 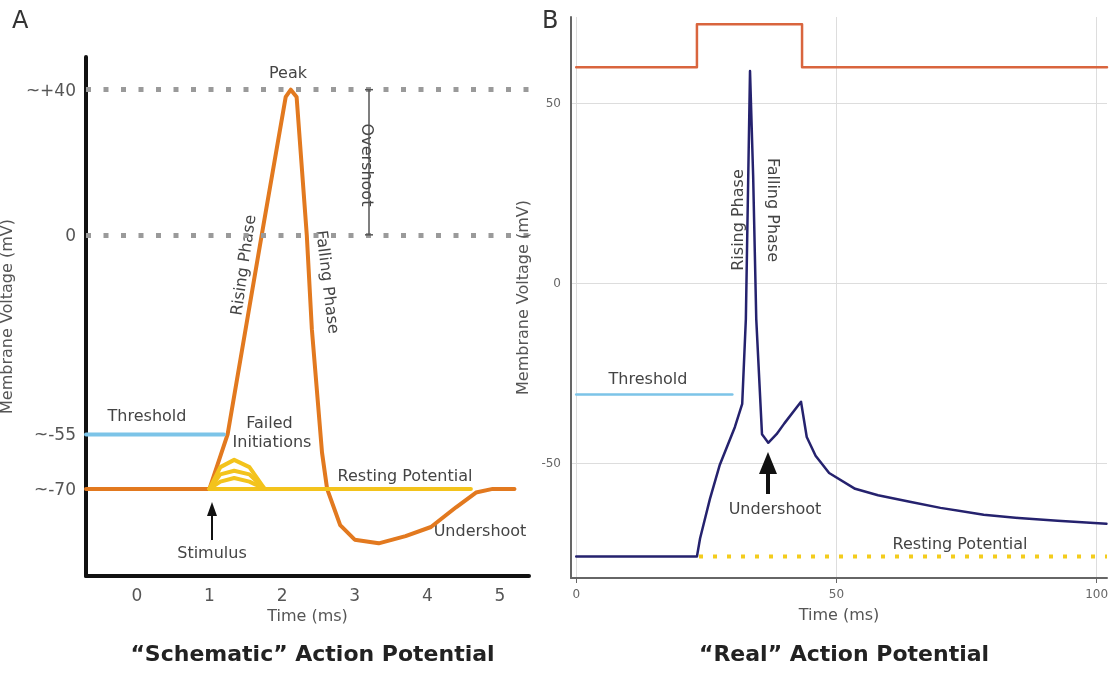 I want to click on annotation: Failed Initiations, so click(x=272, y=432).